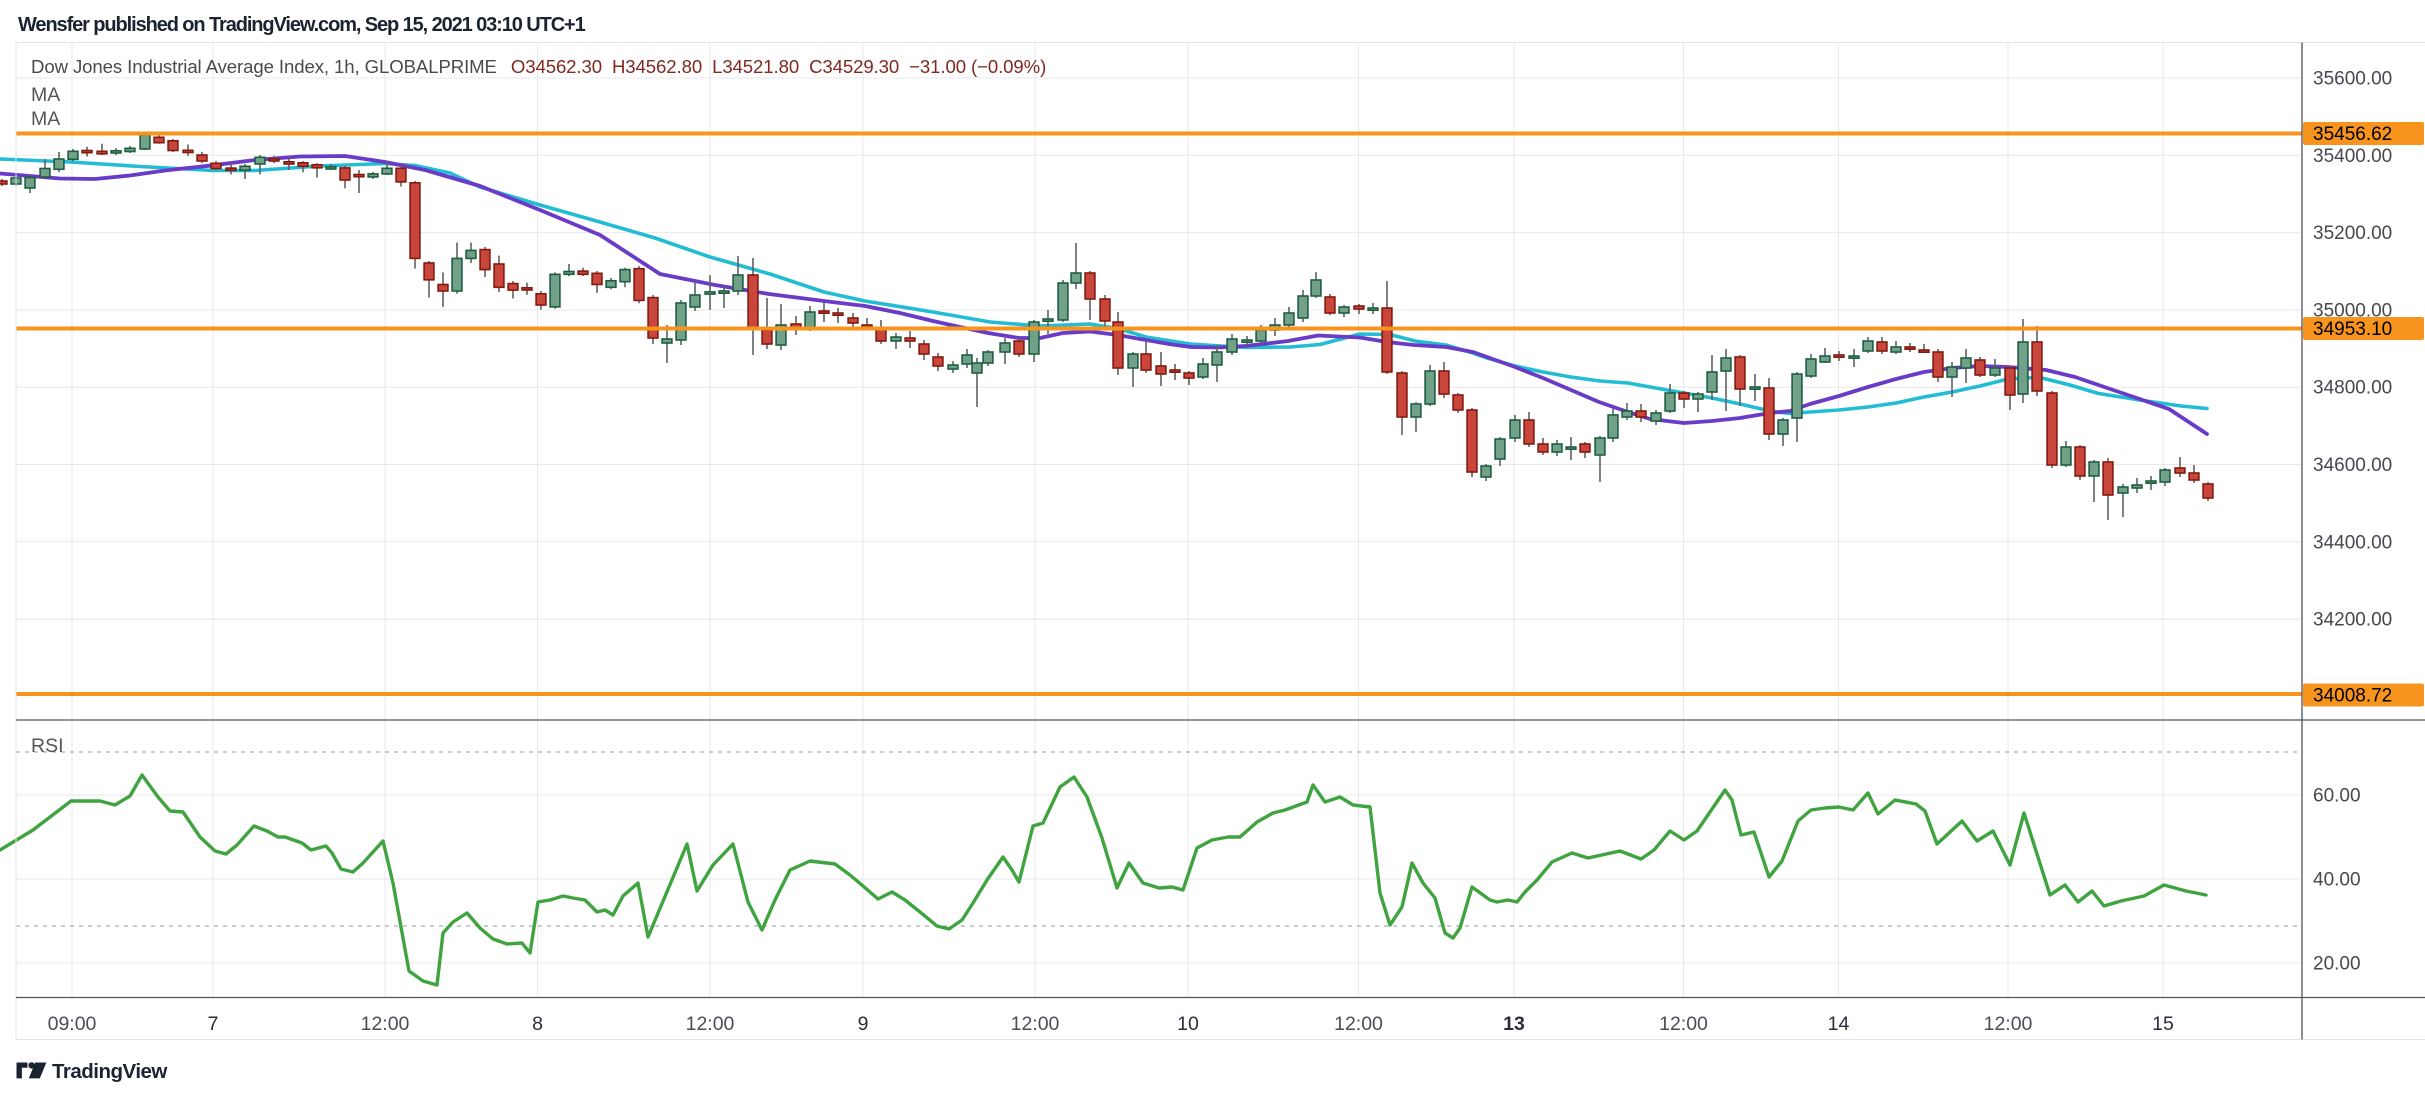 This screenshot has width=2425, height=1099. What do you see at coordinates (2352, 388) in the screenshot?
I see `svg-text: 34800.00` at bounding box center [2352, 388].